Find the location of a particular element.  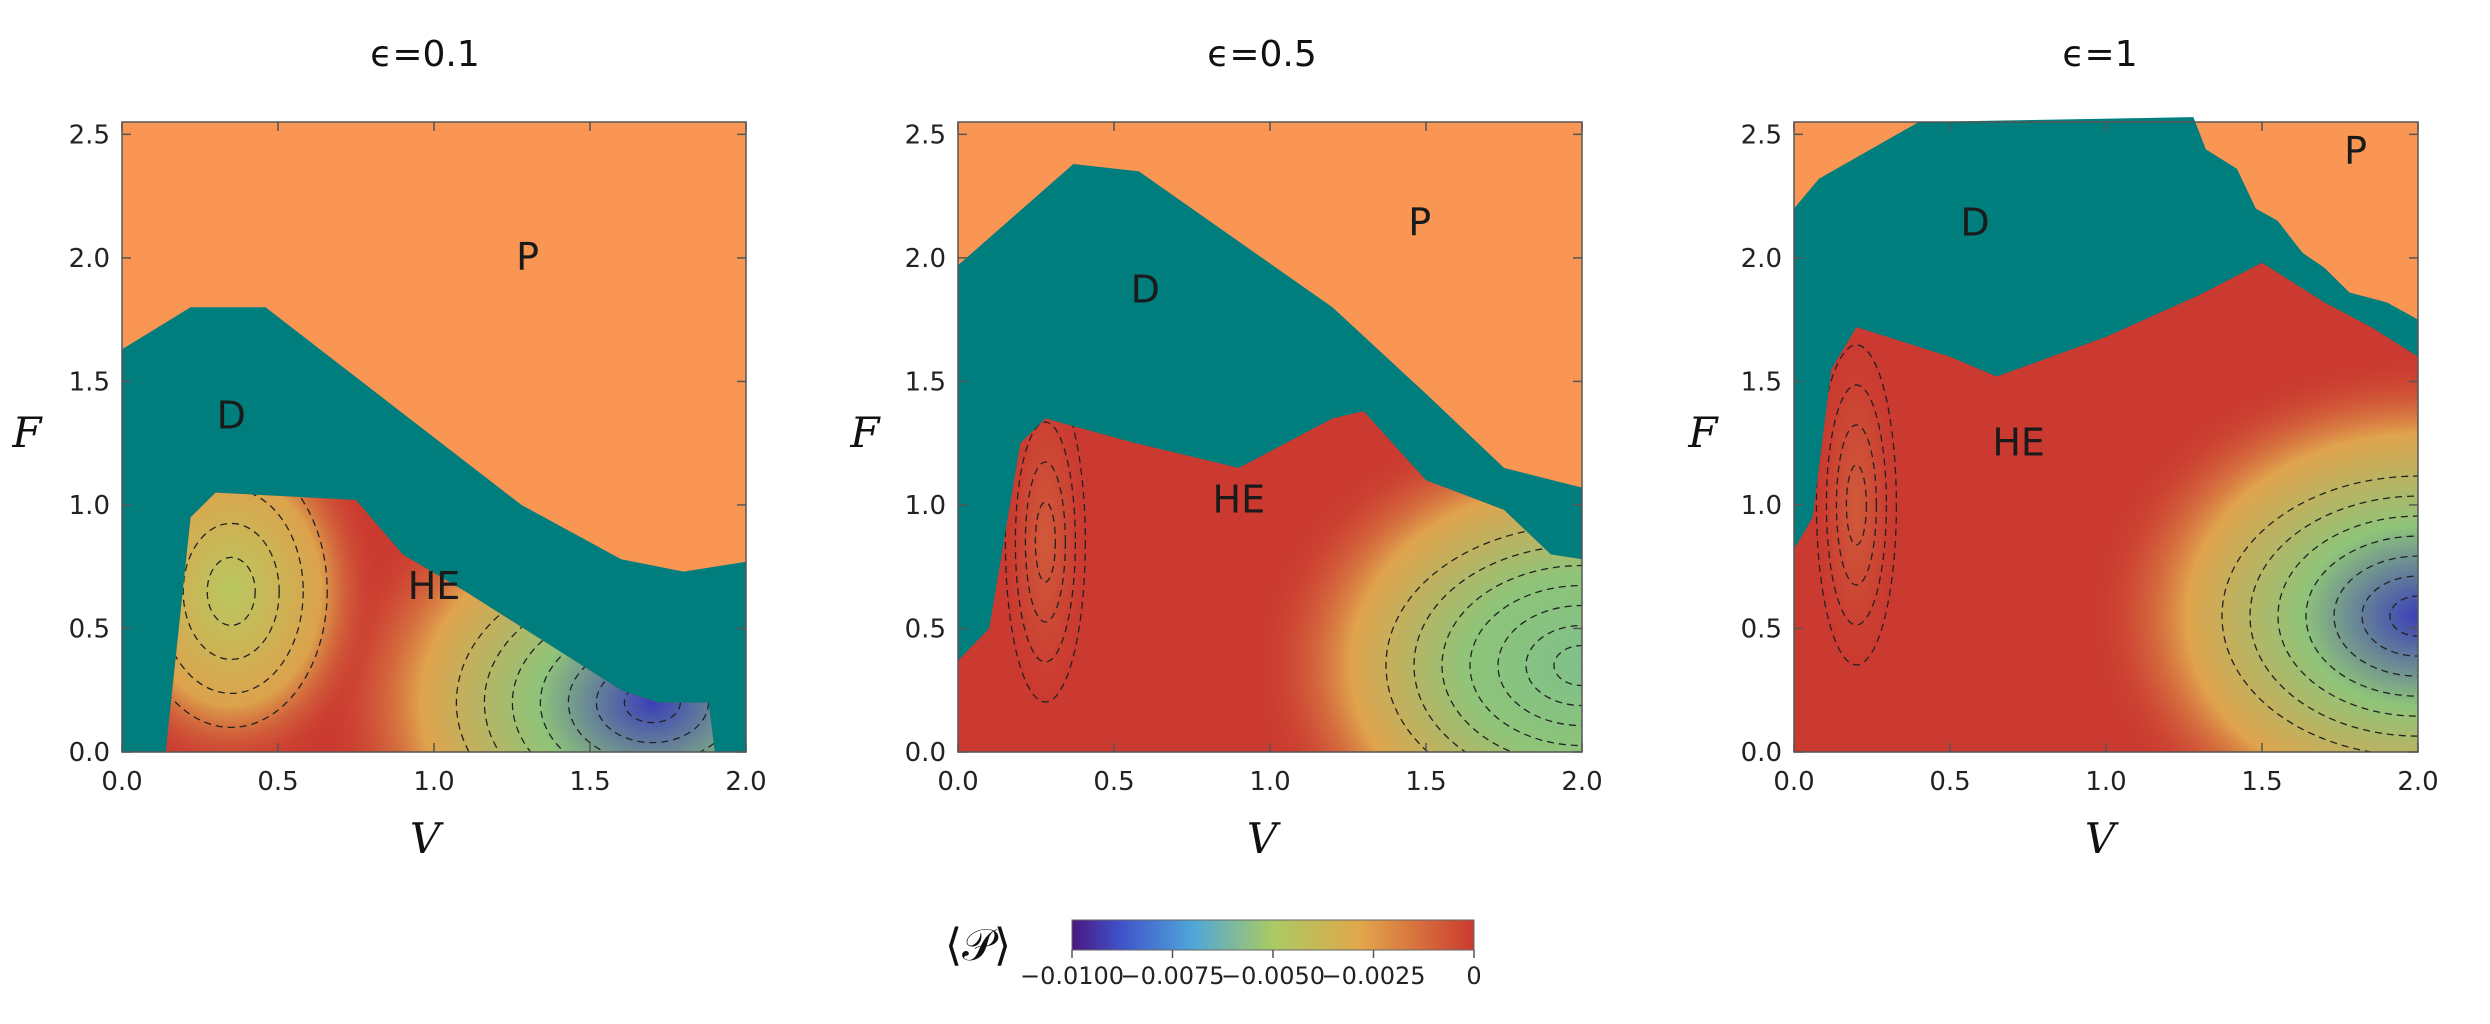

colorbar-tick-label: −0.0025 is located at coordinates (1373, 976).